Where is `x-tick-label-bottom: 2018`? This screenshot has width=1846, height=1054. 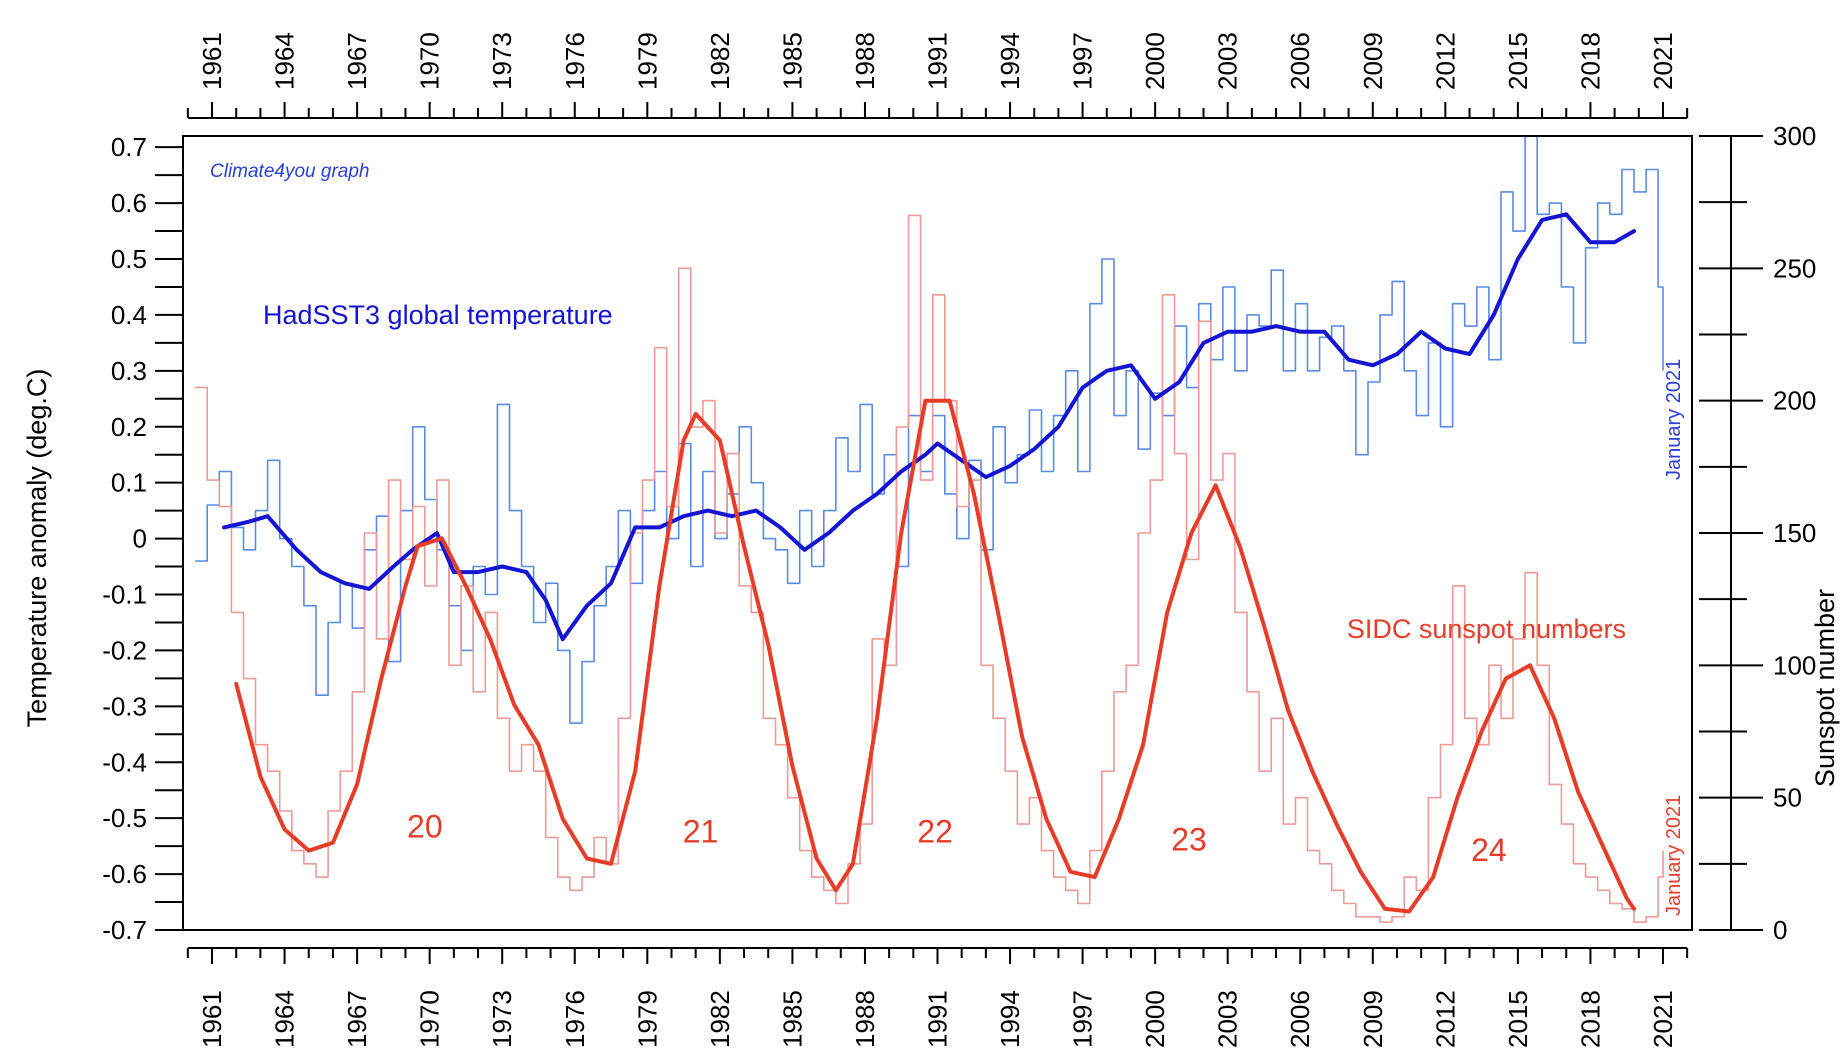
x-tick-label-bottom: 2018 is located at coordinates (1590, 1019).